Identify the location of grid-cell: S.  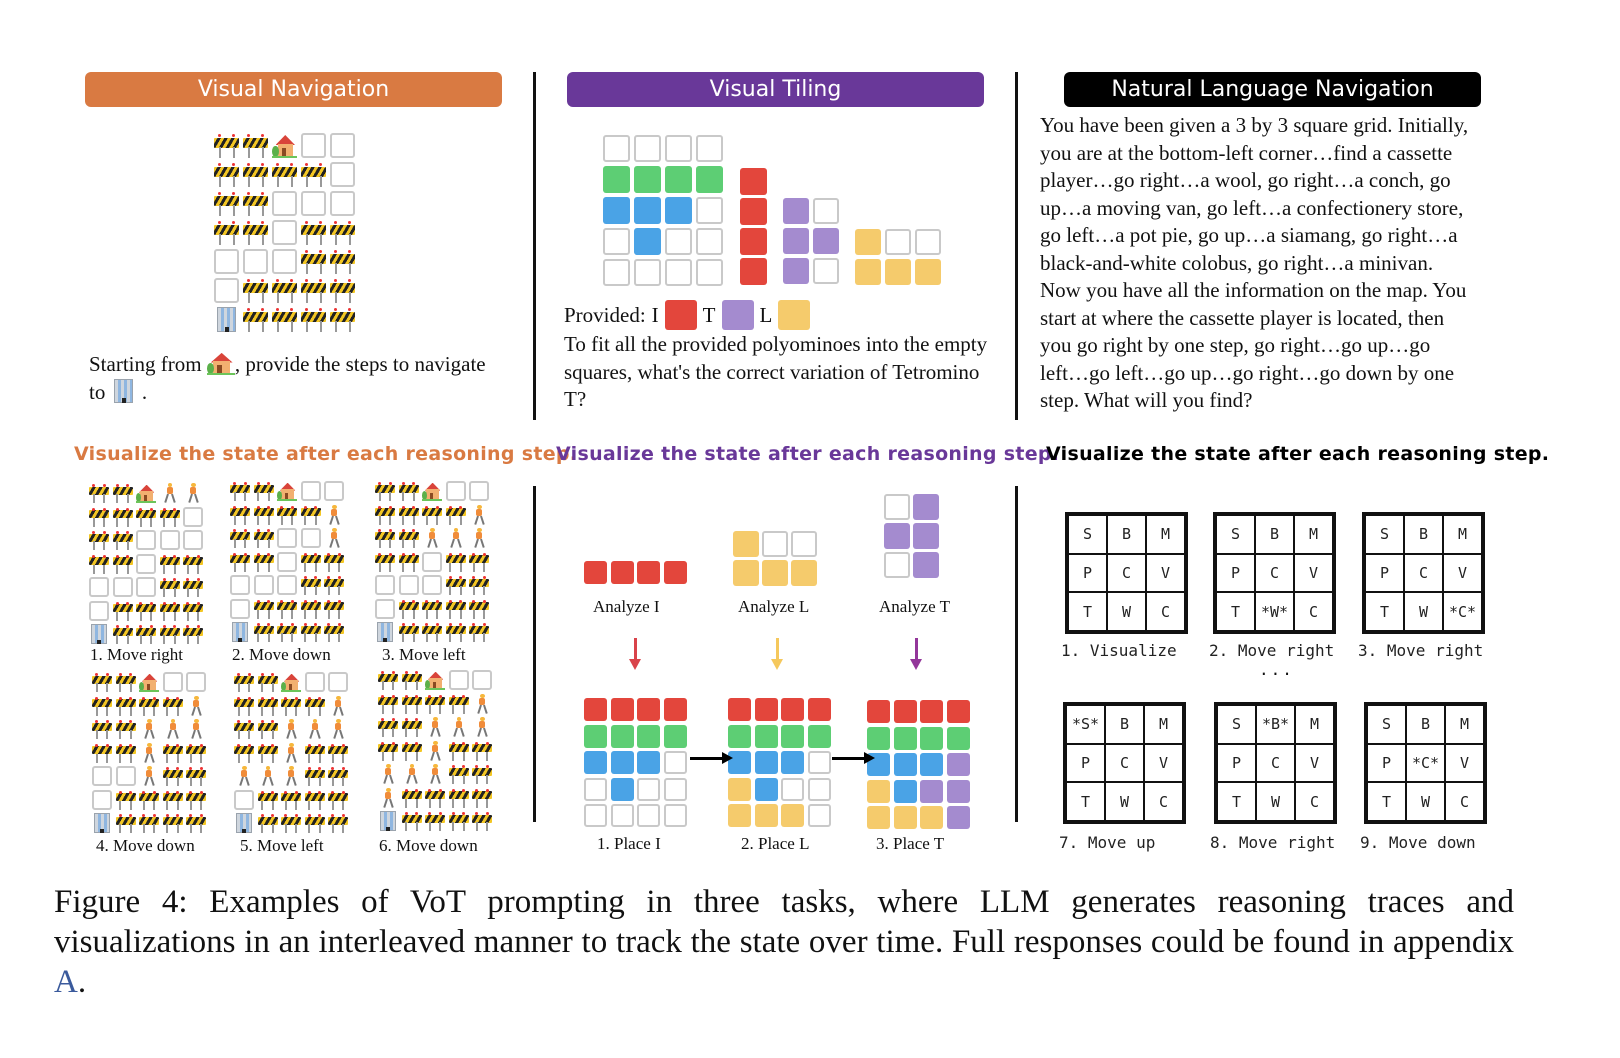
(1386, 724).